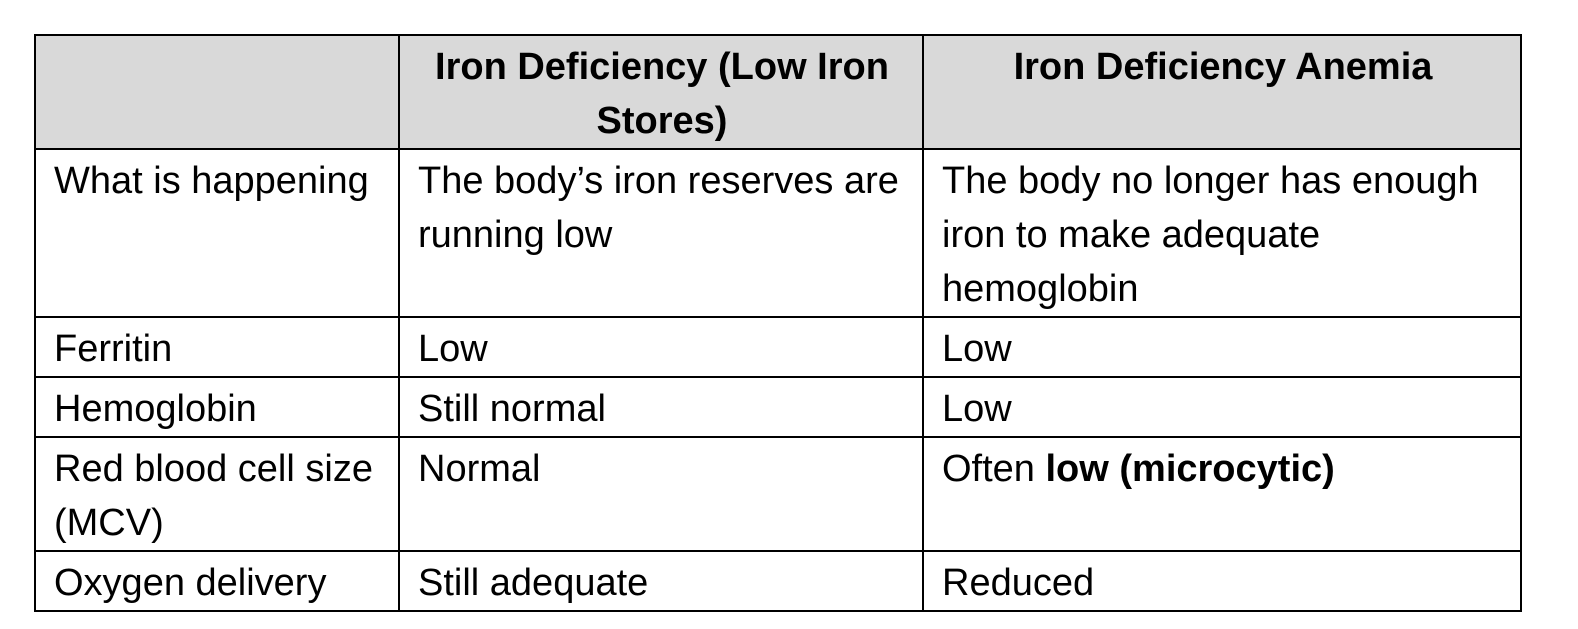 This screenshot has height=629, width=1578. I want to click on table-row-oxygen-delivery: Oxygen delivery Still adequate Reduced, so click(778, 581).